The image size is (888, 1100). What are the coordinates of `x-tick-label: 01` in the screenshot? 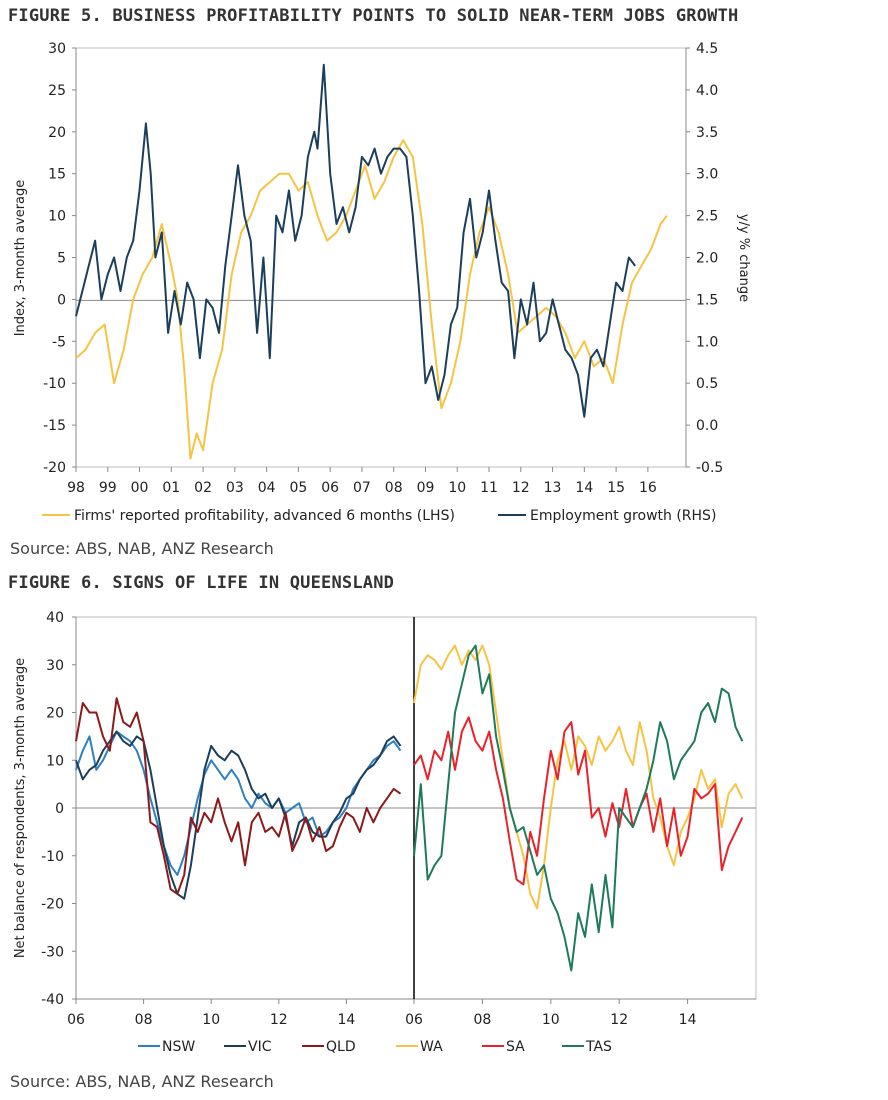 It's located at (171, 488).